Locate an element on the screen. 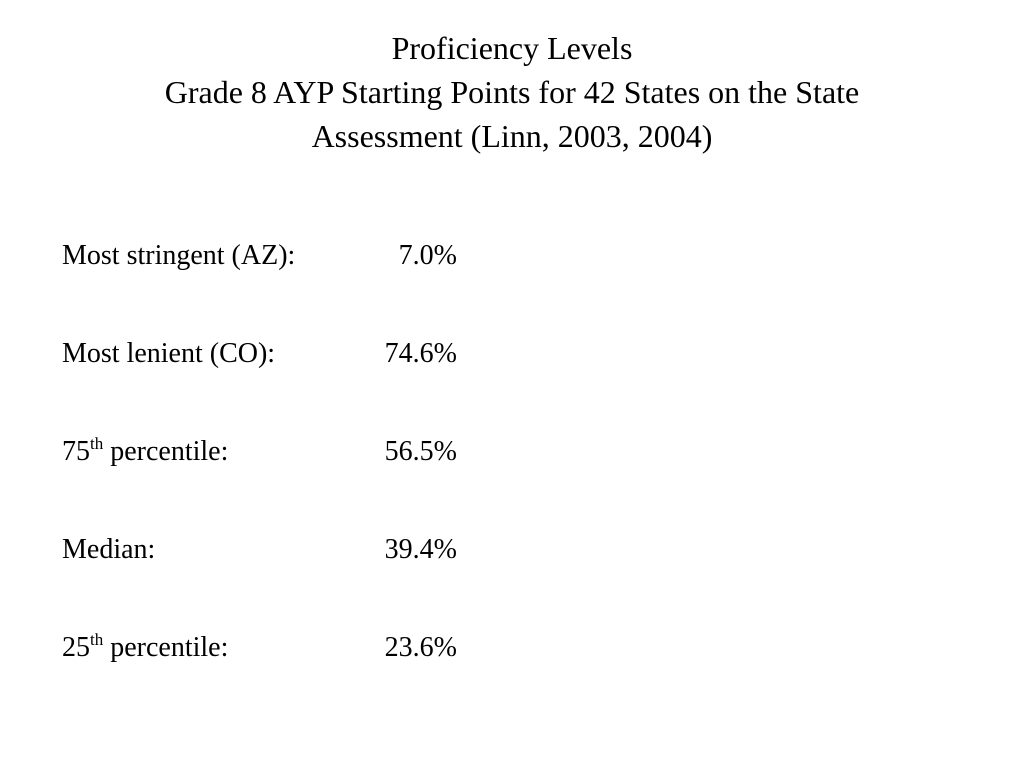 Image resolution: width=1024 pixels, height=768 pixels. stat-label: 25th percentile: is located at coordinates (145, 648).